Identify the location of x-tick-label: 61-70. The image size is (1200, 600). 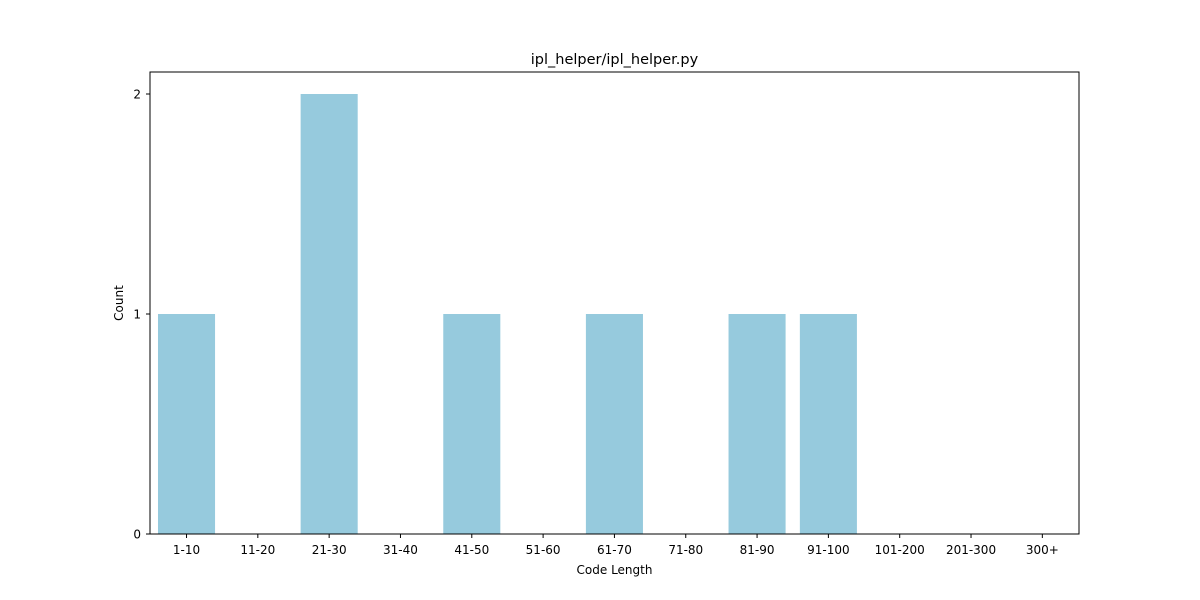
(614, 550).